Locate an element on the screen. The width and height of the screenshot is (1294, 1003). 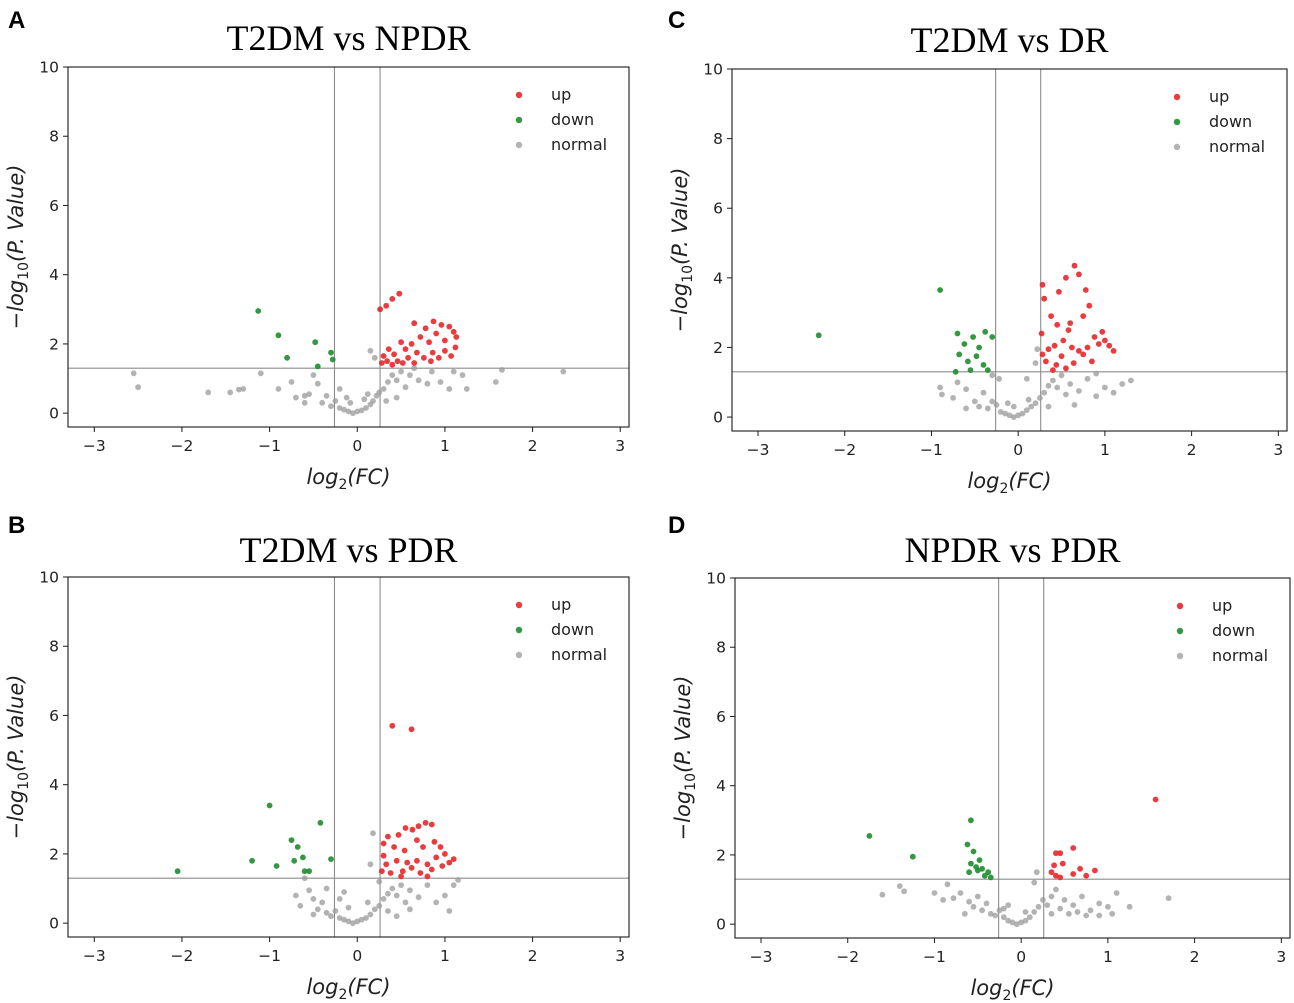
panel-letter: A is located at coordinates (16, 20).